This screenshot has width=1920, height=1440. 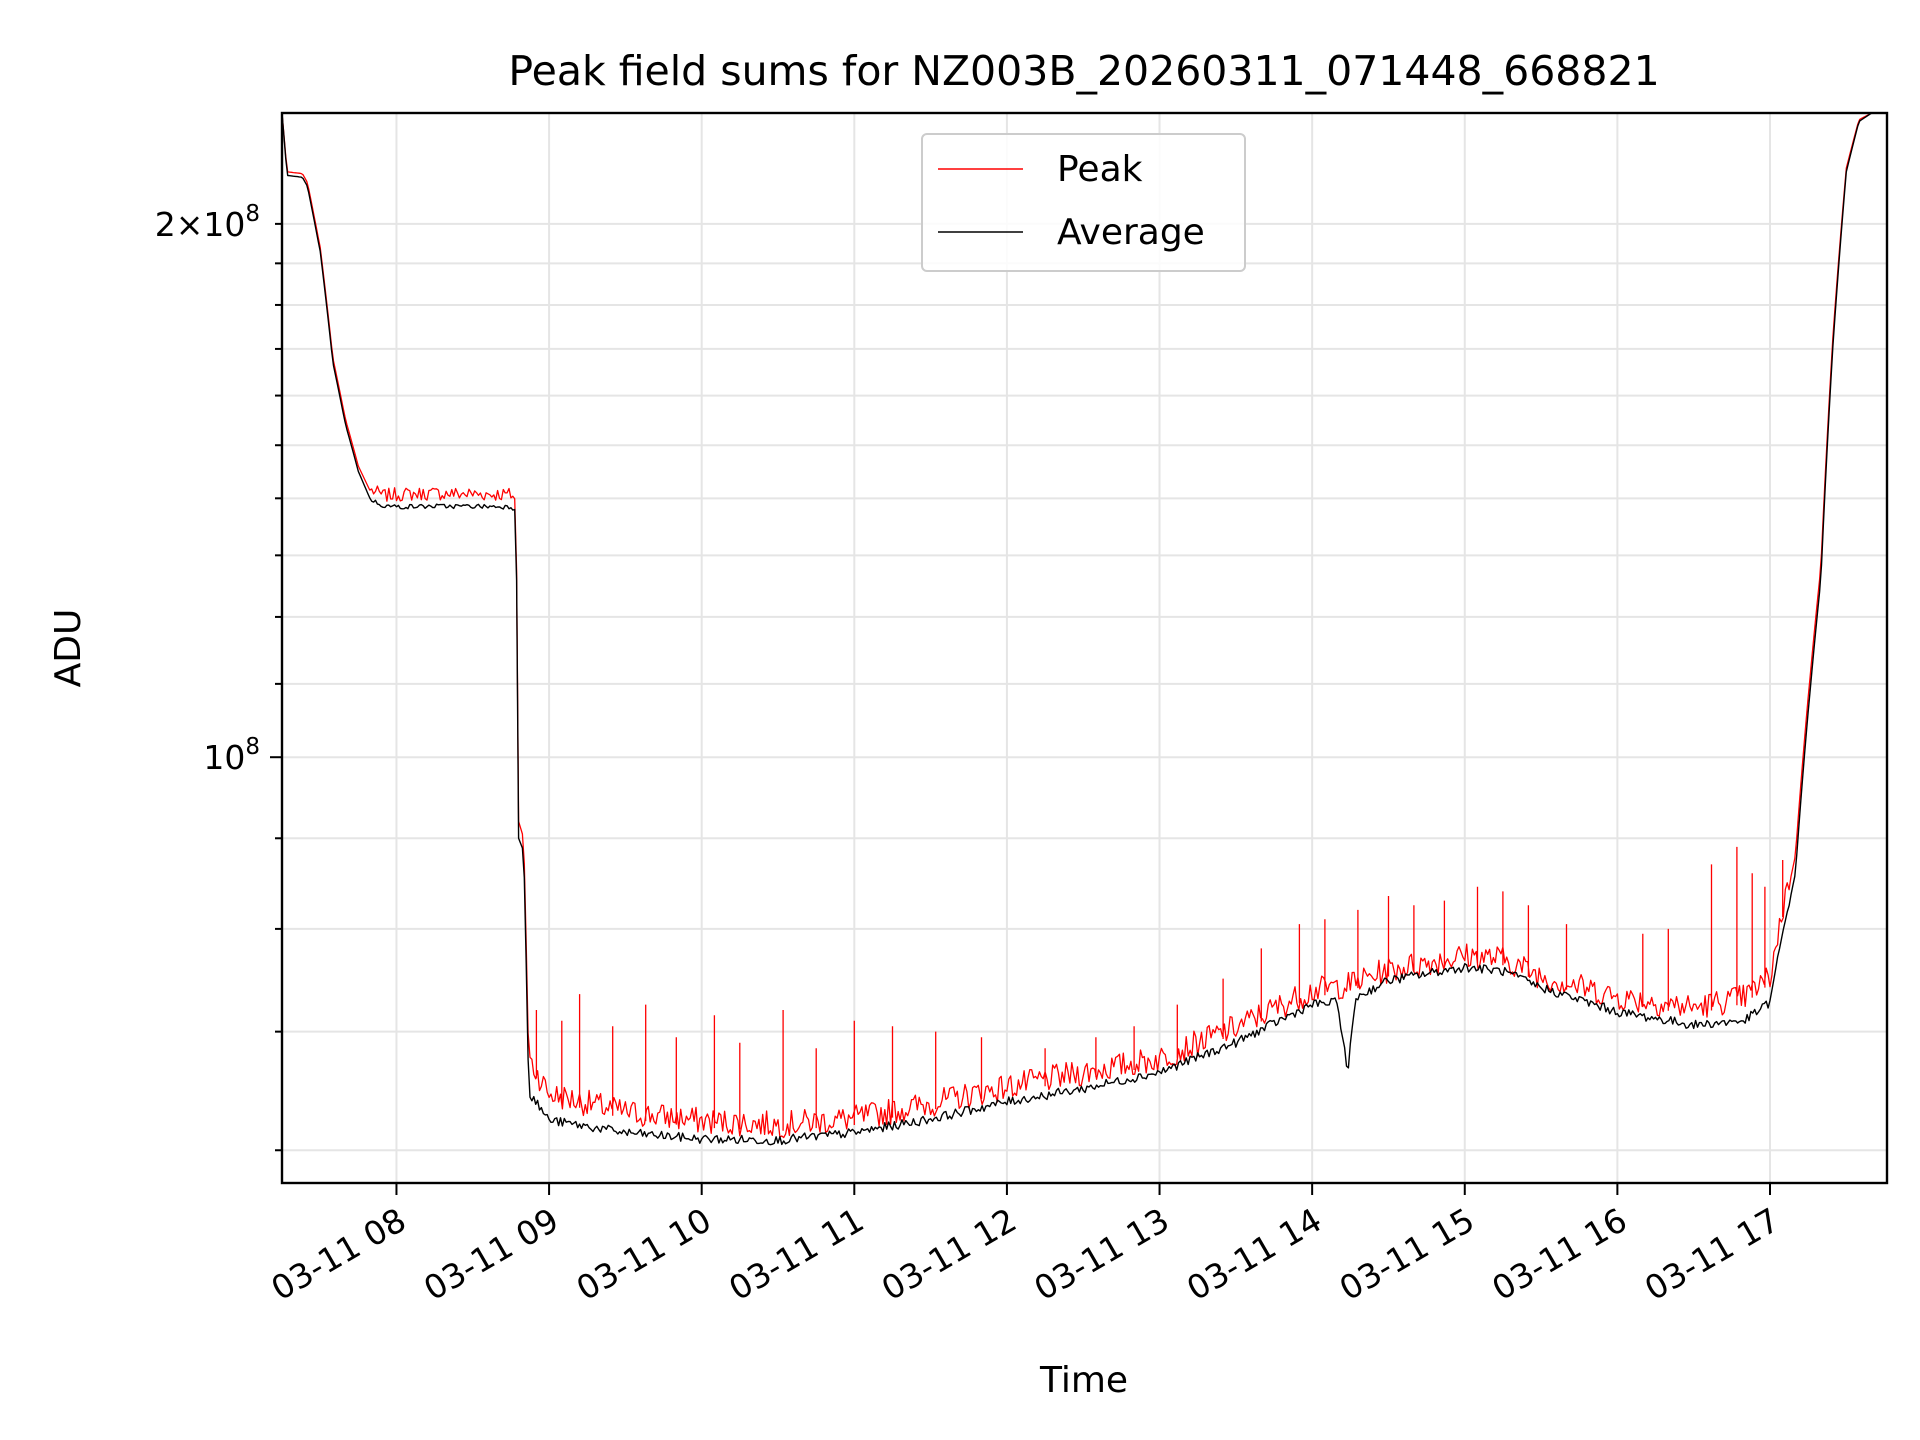 What do you see at coordinates (1131, 232) in the screenshot?
I see `legend-label-average: Average` at bounding box center [1131, 232].